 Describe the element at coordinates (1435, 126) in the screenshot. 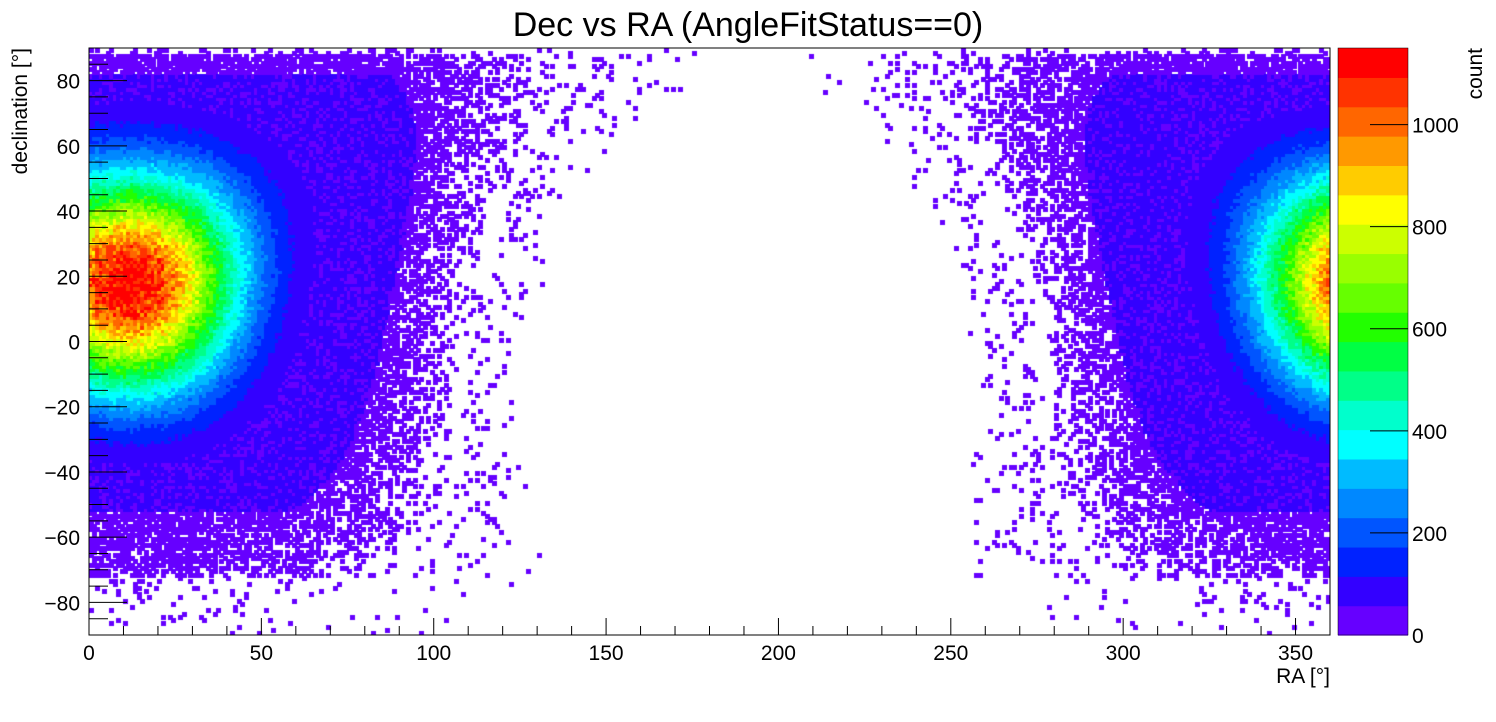

I see `z-tick-label: 1000` at that location.